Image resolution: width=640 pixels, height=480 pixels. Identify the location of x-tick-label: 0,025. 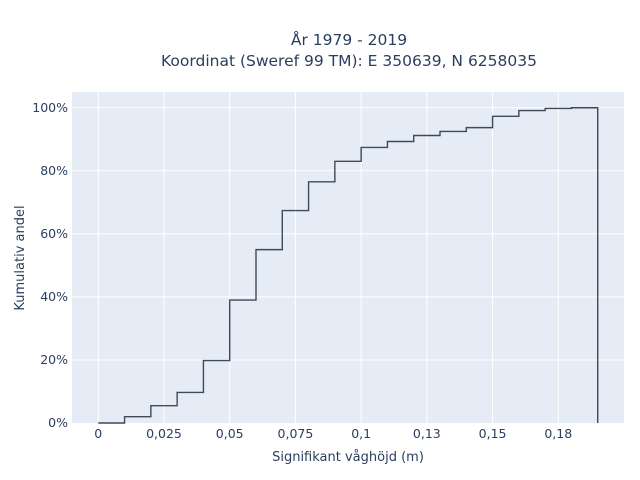
(164, 433).